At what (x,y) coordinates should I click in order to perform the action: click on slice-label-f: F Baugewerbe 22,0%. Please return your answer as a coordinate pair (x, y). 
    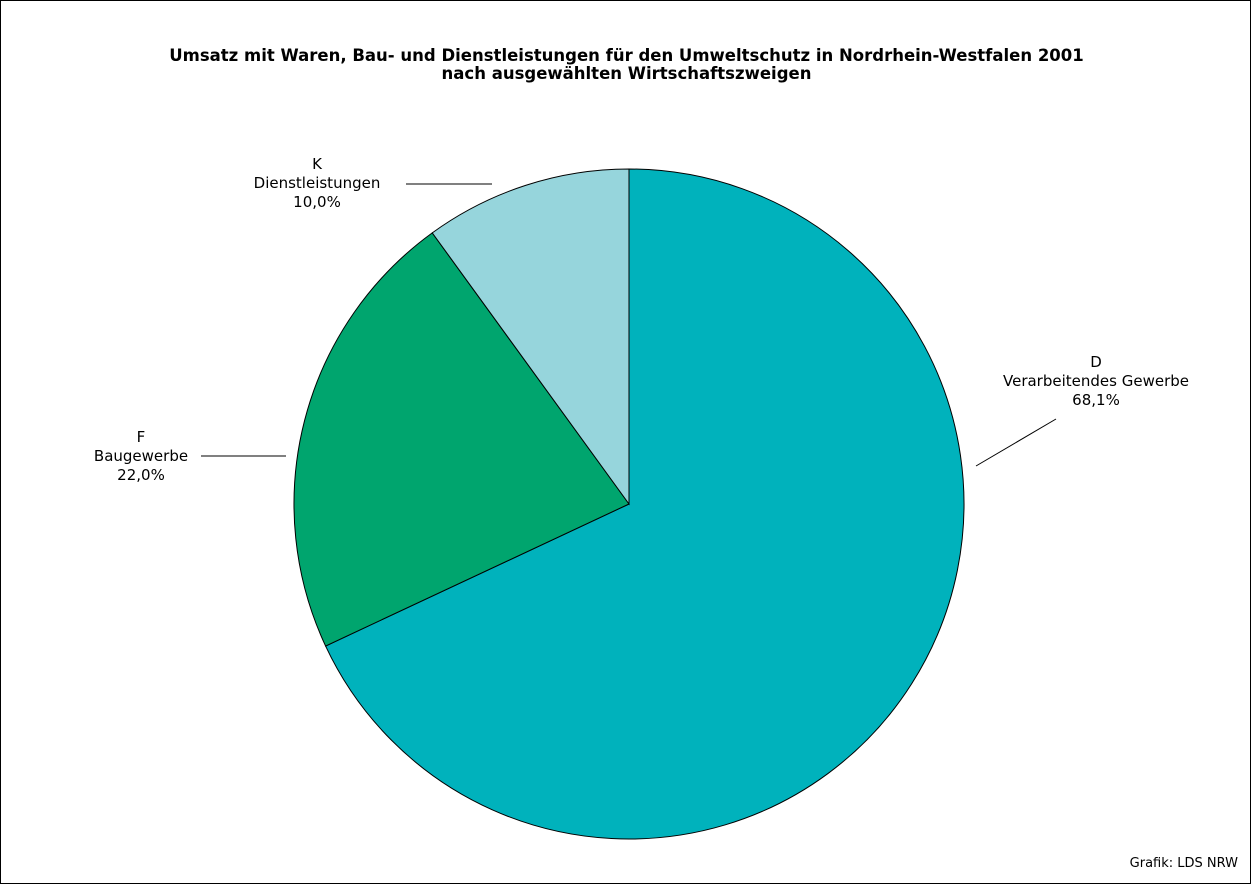
    Looking at the image, I should click on (141, 456).